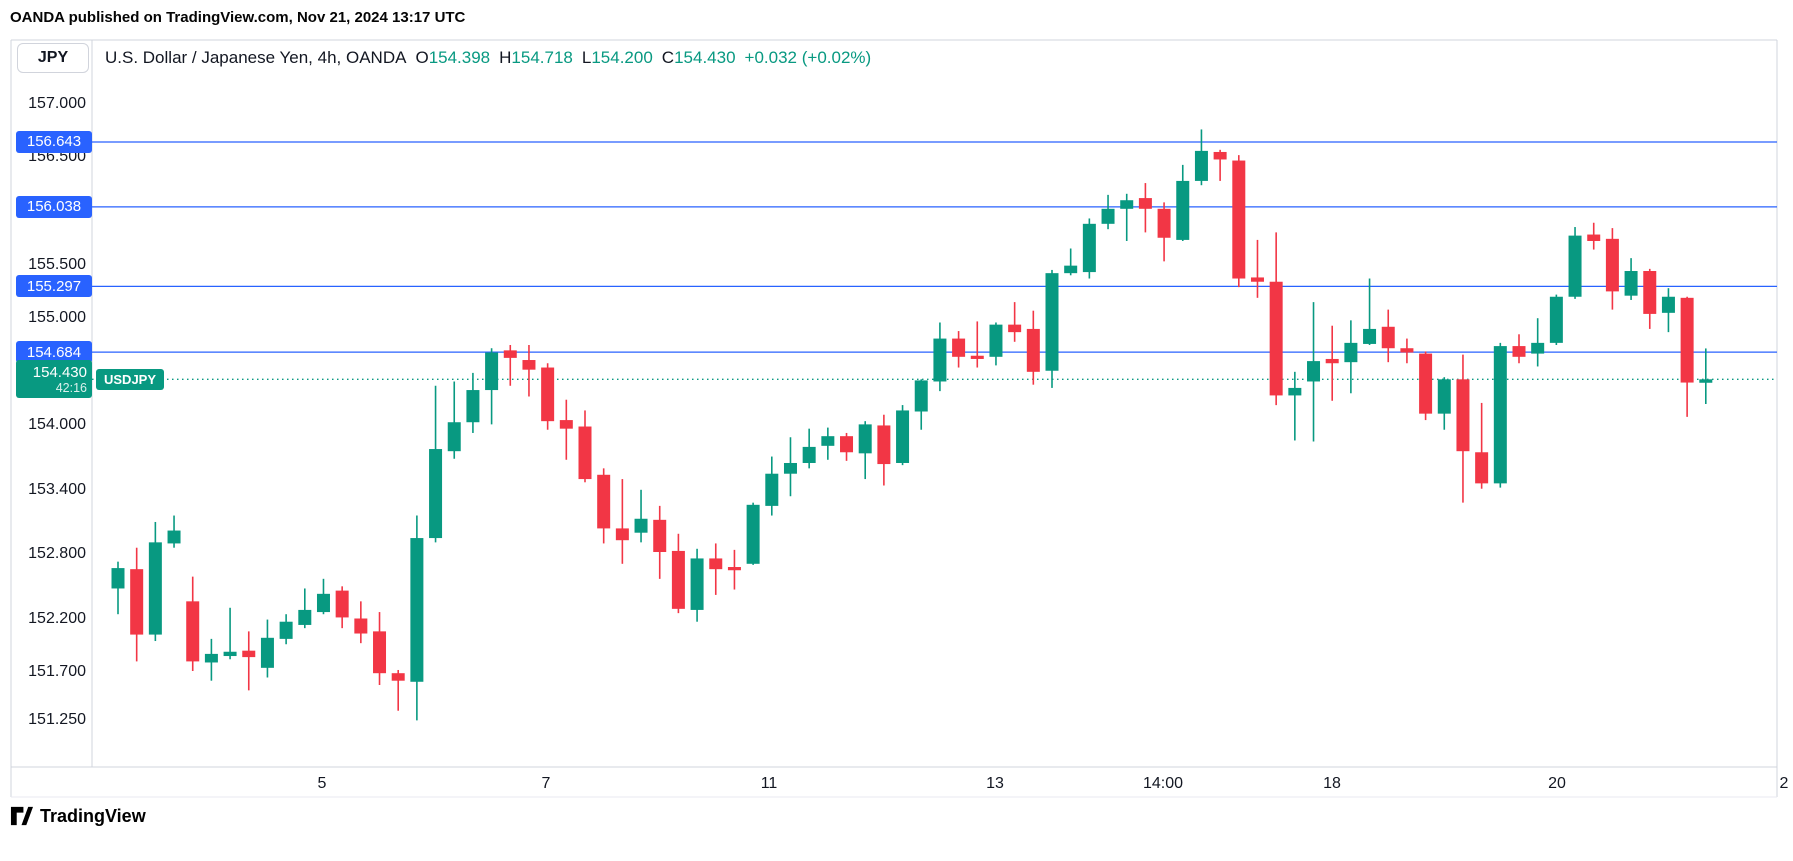 The image size is (1793, 861). Describe the element at coordinates (54, 206) in the screenshot. I see `level-price-badge: 156.038` at that location.